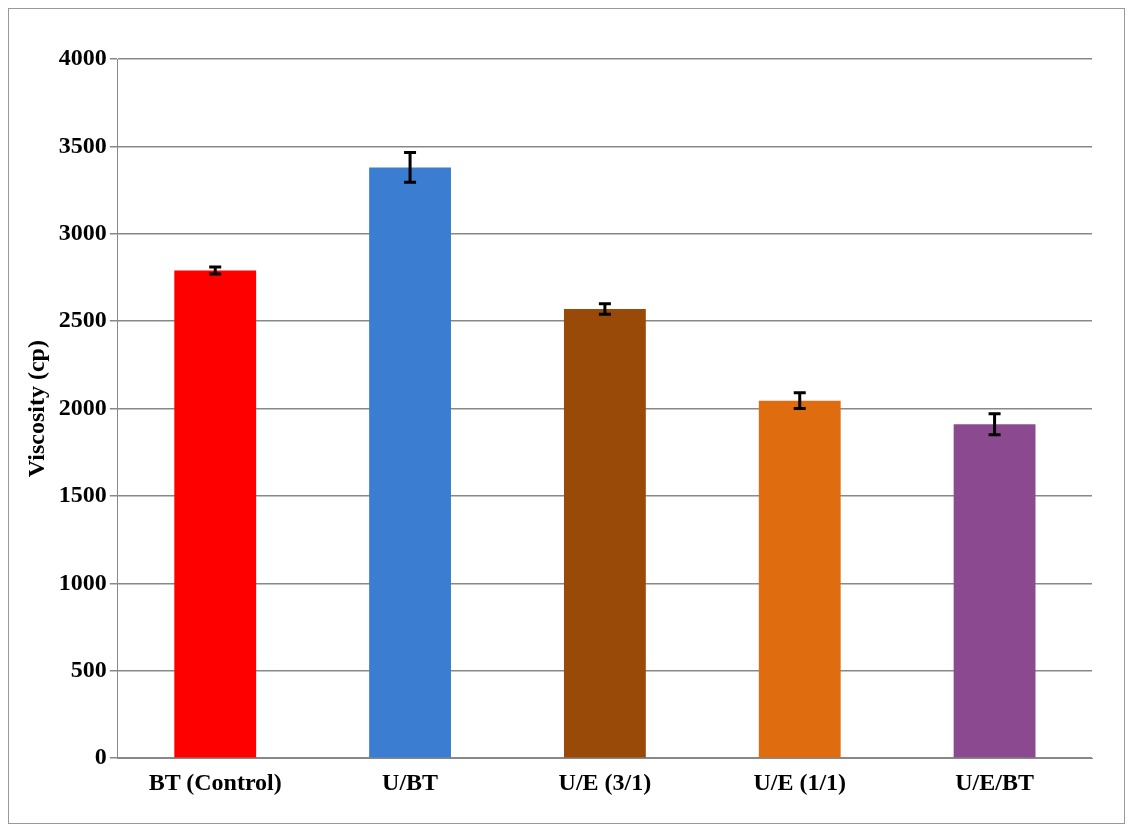 The width and height of the screenshot is (1133, 832). I want to click on y-axis-title: Viscosity (cp), so click(35, 409).